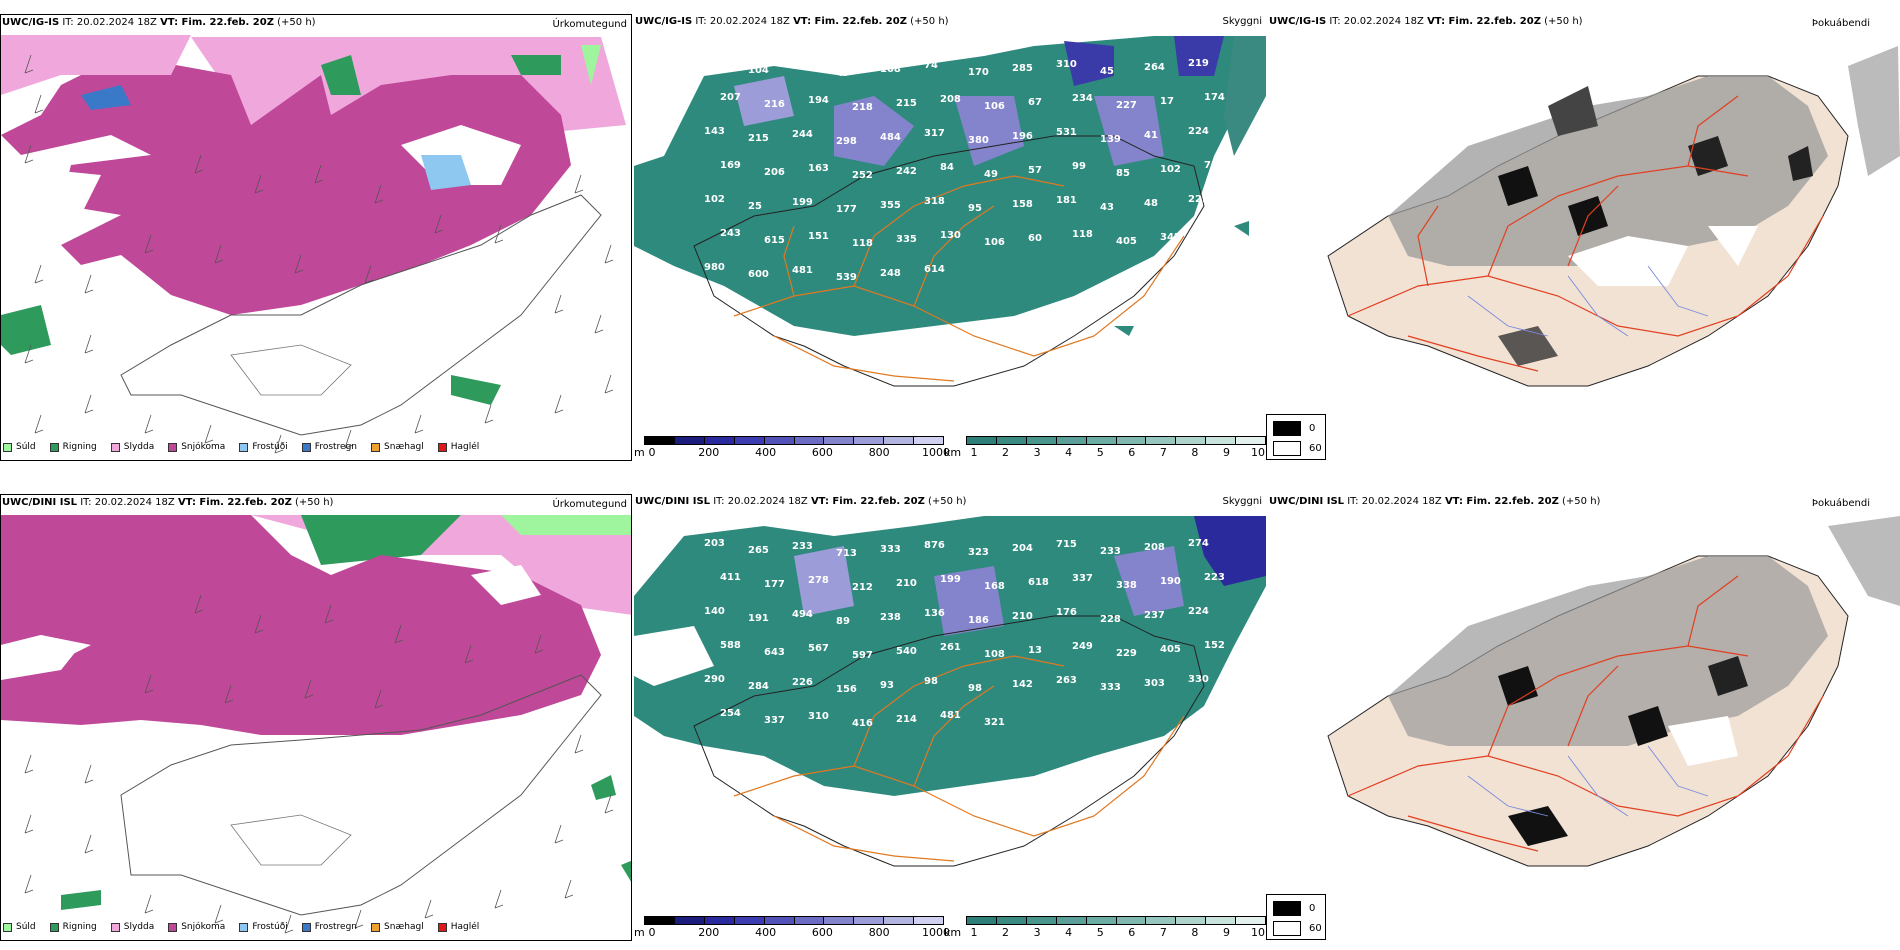 The height and width of the screenshot is (950, 1900). What do you see at coordinates (1214, 233) in the screenshot?
I see `ceiling-value-label: 988` at bounding box center [1214, 233].